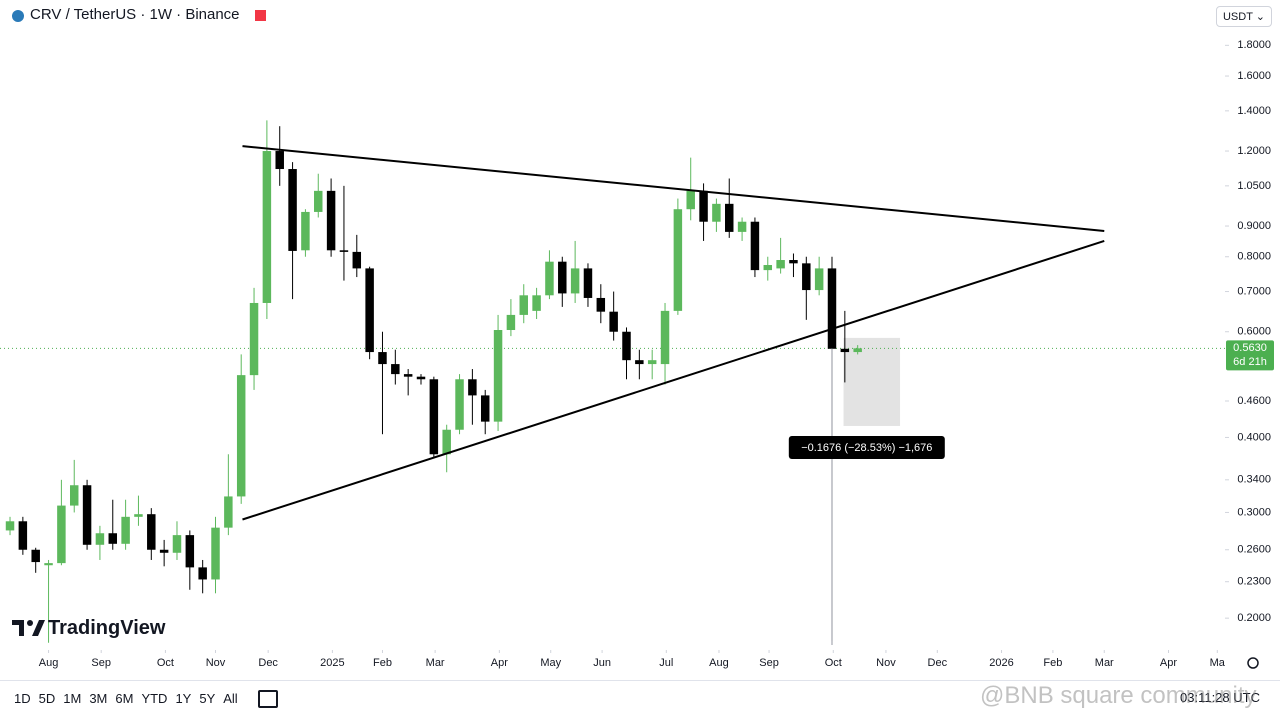 This screenshot has width=1280, height=720. What do you see at coordinates (154, 698) in the screenshot?
I see `range-button: YTD` at bounding box center [154, 698].